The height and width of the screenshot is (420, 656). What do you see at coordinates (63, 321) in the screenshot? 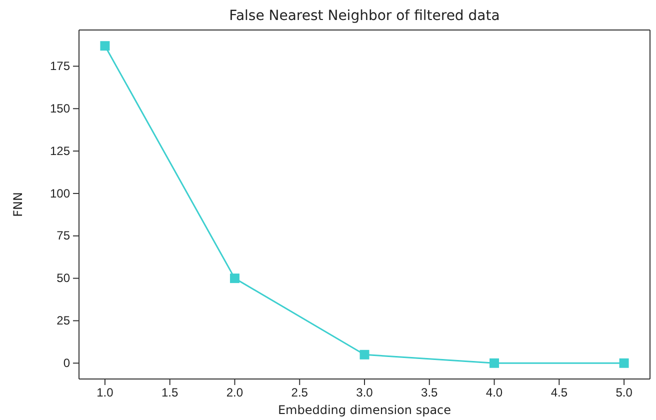
I see `y-tick-label: 25` at bounding box center [63, 321].